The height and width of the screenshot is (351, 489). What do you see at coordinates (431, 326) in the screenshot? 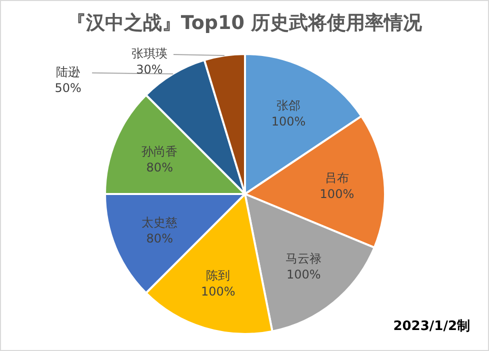
I see `annotation: 2023/1/2制` at bounding box center [431, 326].